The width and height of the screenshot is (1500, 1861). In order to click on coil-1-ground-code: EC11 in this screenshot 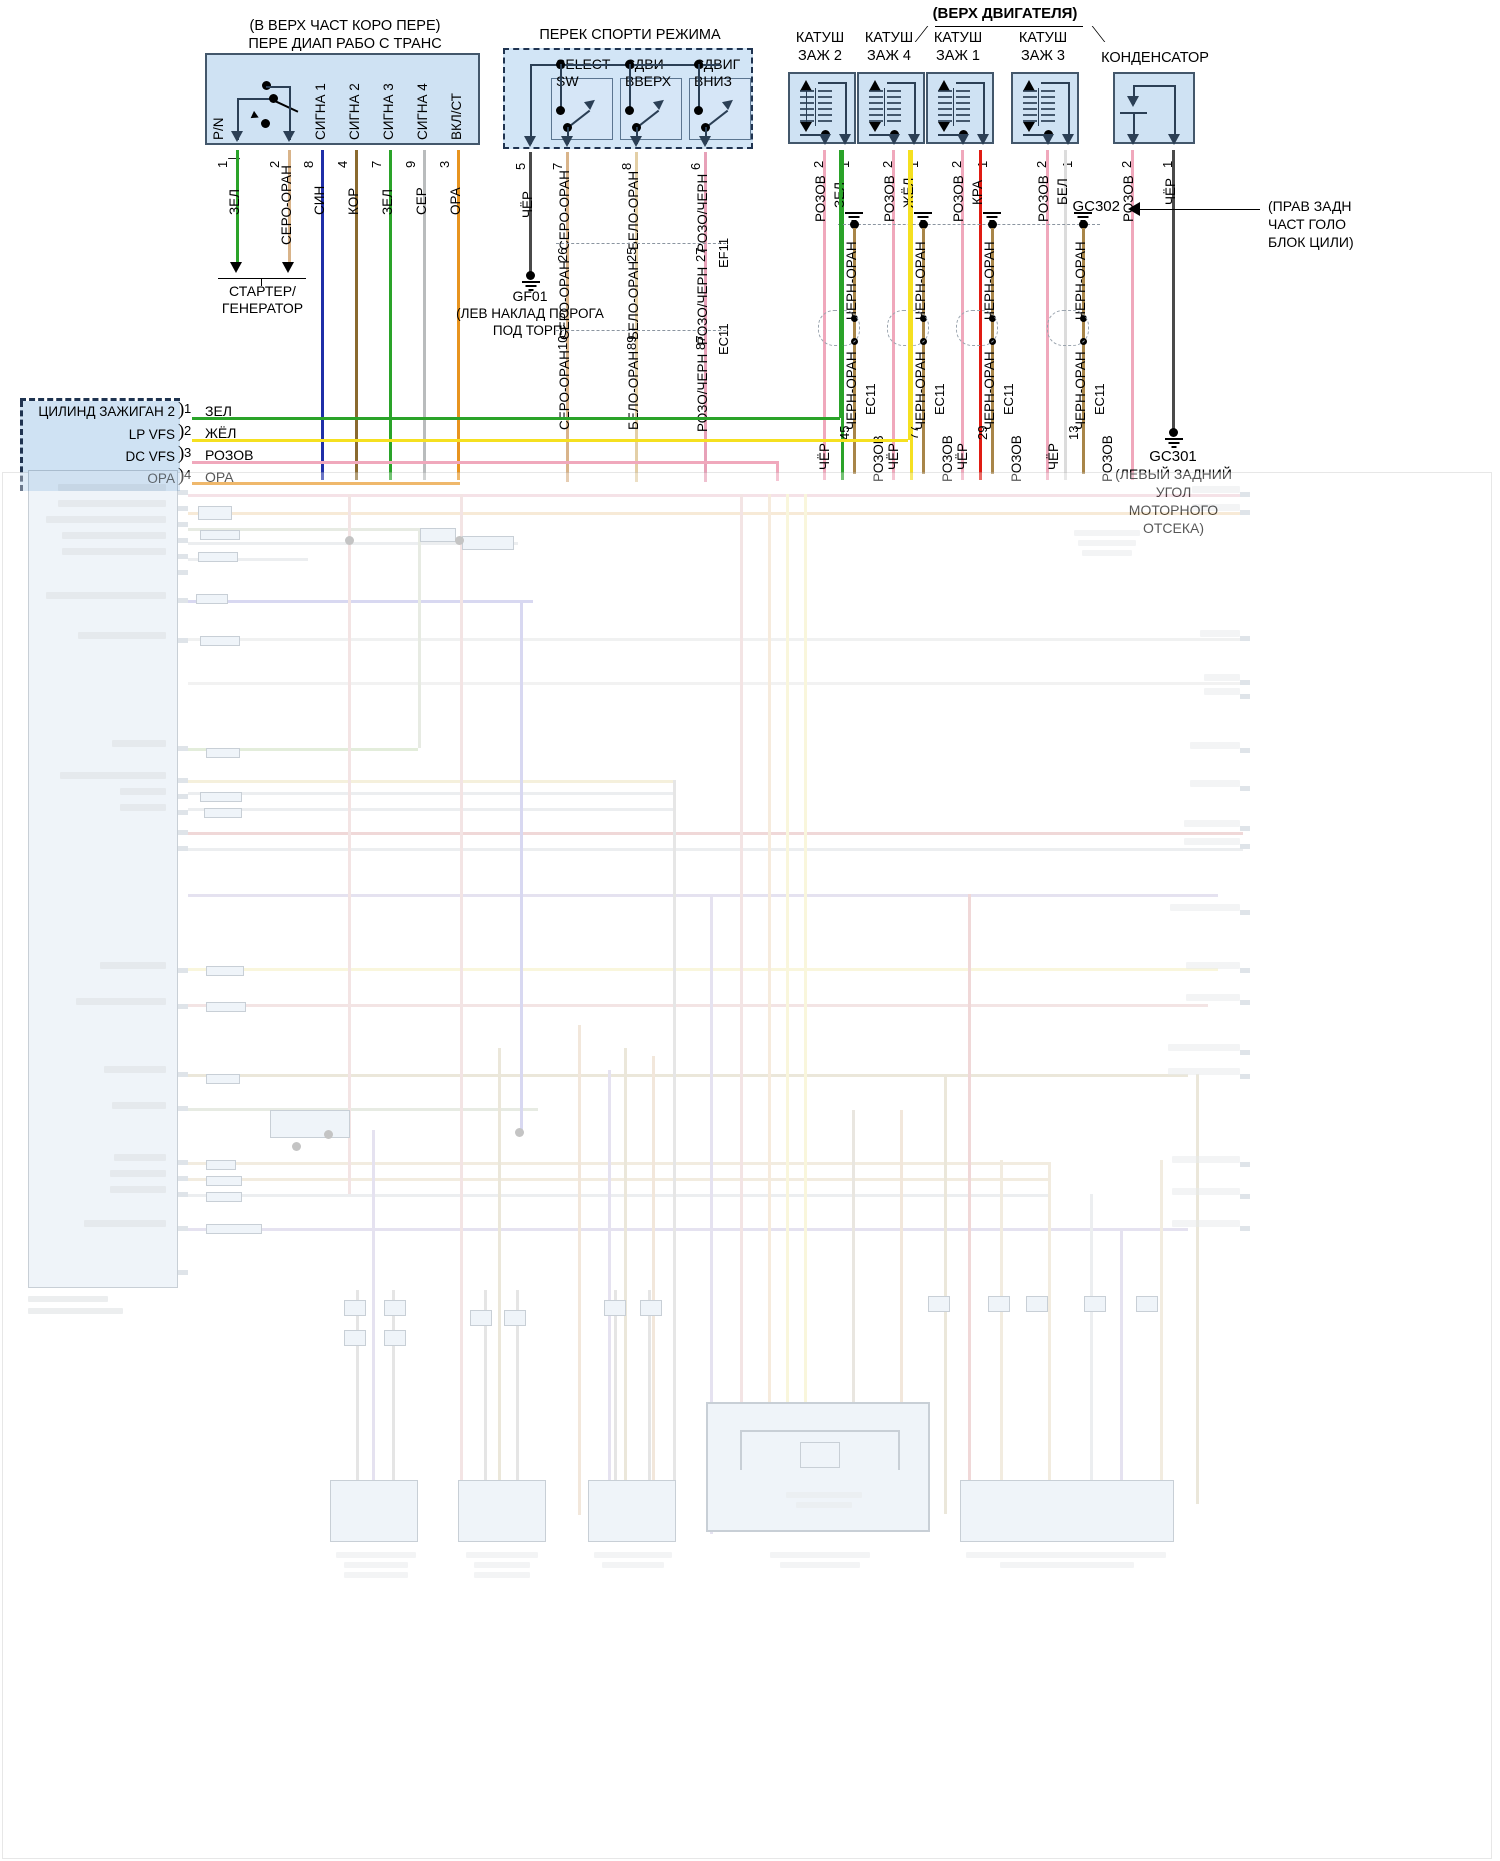, I will do `click(1008, 399)`.